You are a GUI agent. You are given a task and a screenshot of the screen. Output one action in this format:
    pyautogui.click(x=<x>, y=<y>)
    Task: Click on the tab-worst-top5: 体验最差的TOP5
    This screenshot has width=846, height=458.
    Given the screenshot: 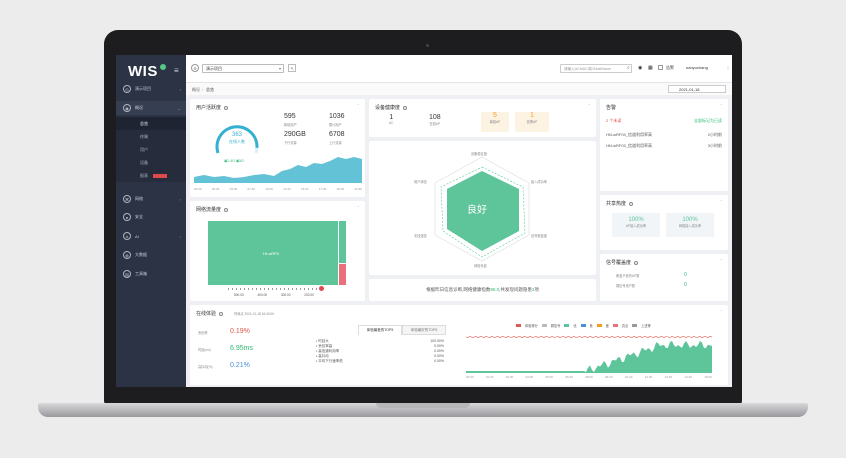 What is the action you would take?
    pyautogui.click(x=380, y=330)
    